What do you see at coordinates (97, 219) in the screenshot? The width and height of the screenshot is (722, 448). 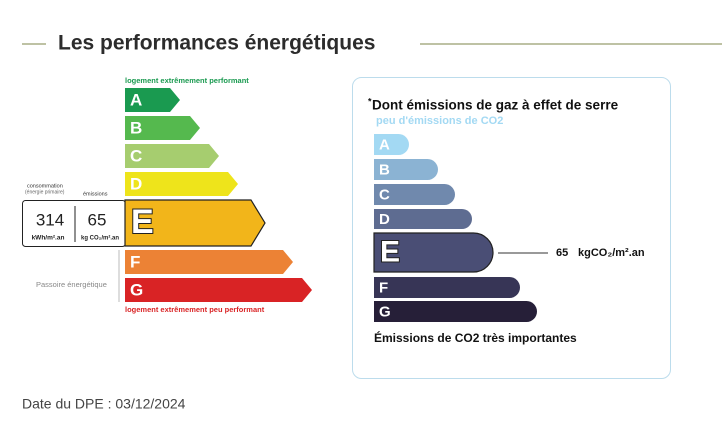 I see `emissions-value: 65` at bounding box center [97, 219].